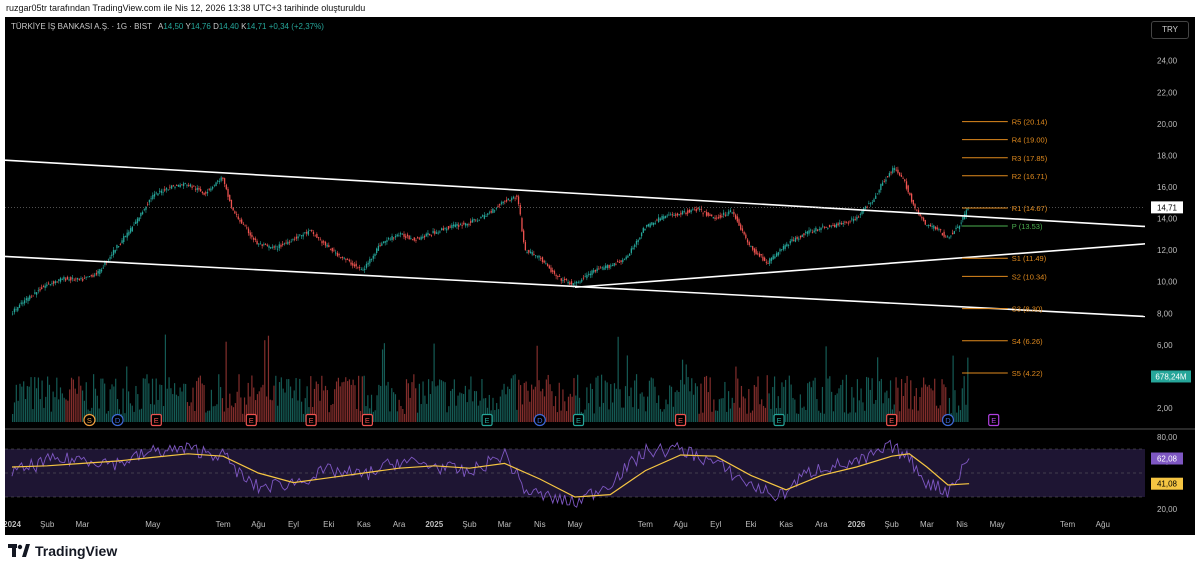  I want to click on currency-button: TRY, so click(1170, 30).